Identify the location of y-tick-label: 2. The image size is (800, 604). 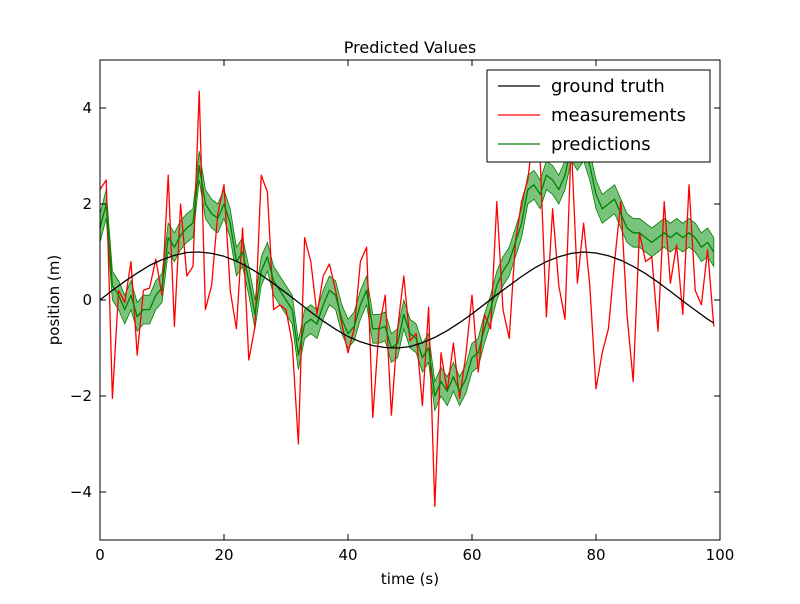
(87, 204).